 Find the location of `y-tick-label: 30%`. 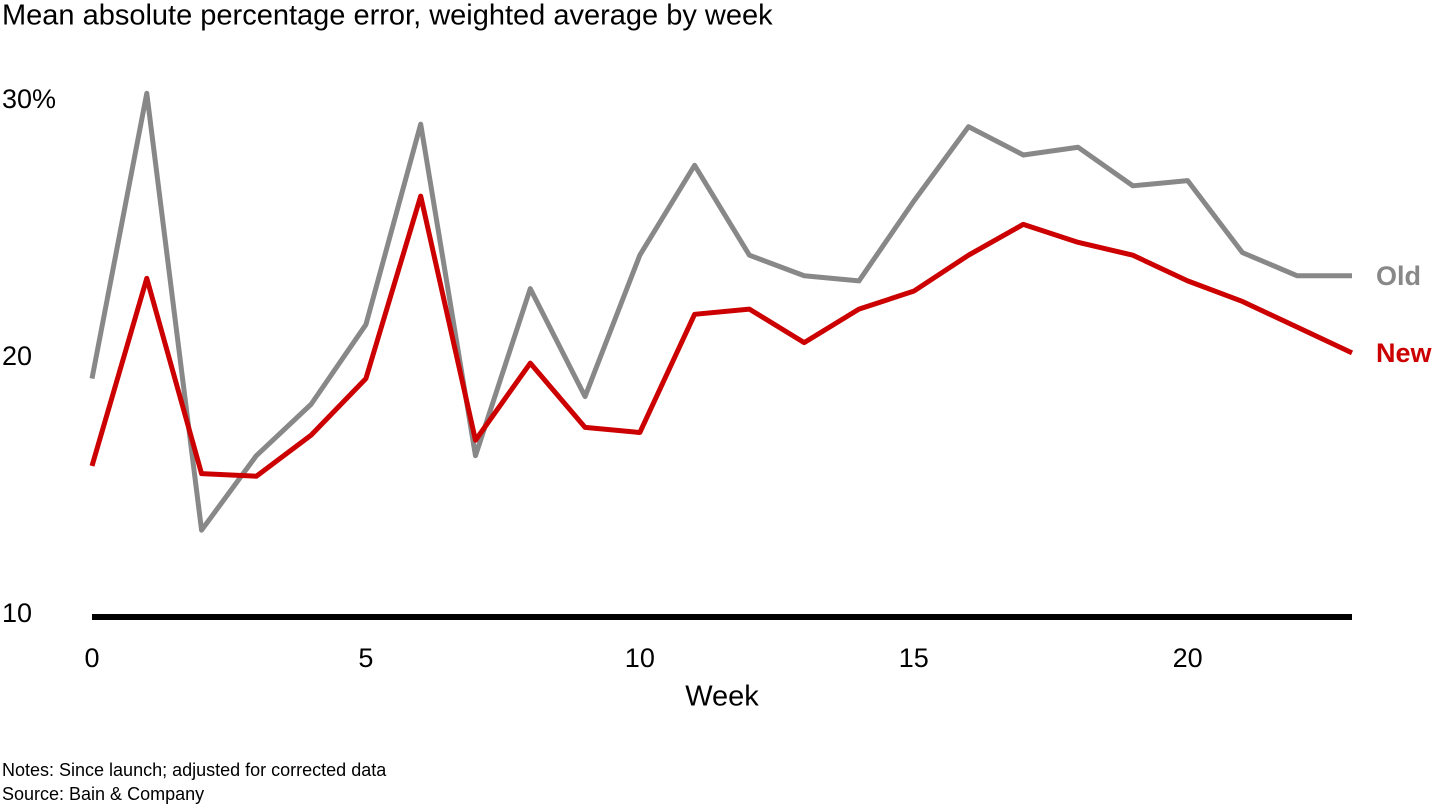

y-tick-label: 30% is located at coordinates (29, 99).